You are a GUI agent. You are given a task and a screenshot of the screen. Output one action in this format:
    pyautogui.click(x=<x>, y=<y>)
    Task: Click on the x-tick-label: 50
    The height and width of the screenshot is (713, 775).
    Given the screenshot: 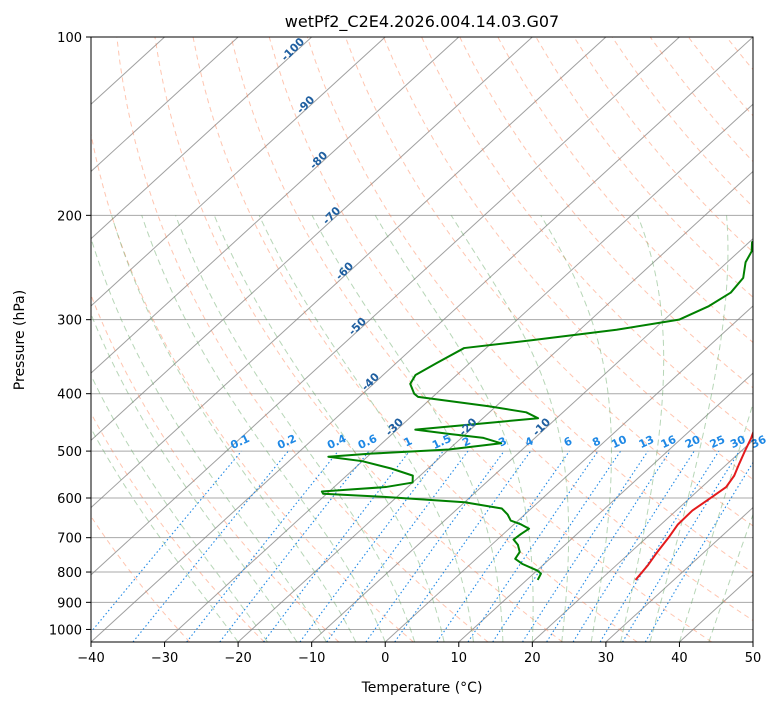 What is the action you would take?
    pyautogui.click(x=753, y=658)
    